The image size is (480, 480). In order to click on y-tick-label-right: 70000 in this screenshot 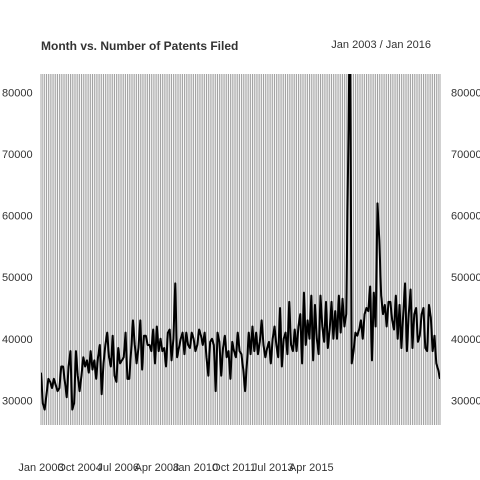, I will do `click(465, 155)`.